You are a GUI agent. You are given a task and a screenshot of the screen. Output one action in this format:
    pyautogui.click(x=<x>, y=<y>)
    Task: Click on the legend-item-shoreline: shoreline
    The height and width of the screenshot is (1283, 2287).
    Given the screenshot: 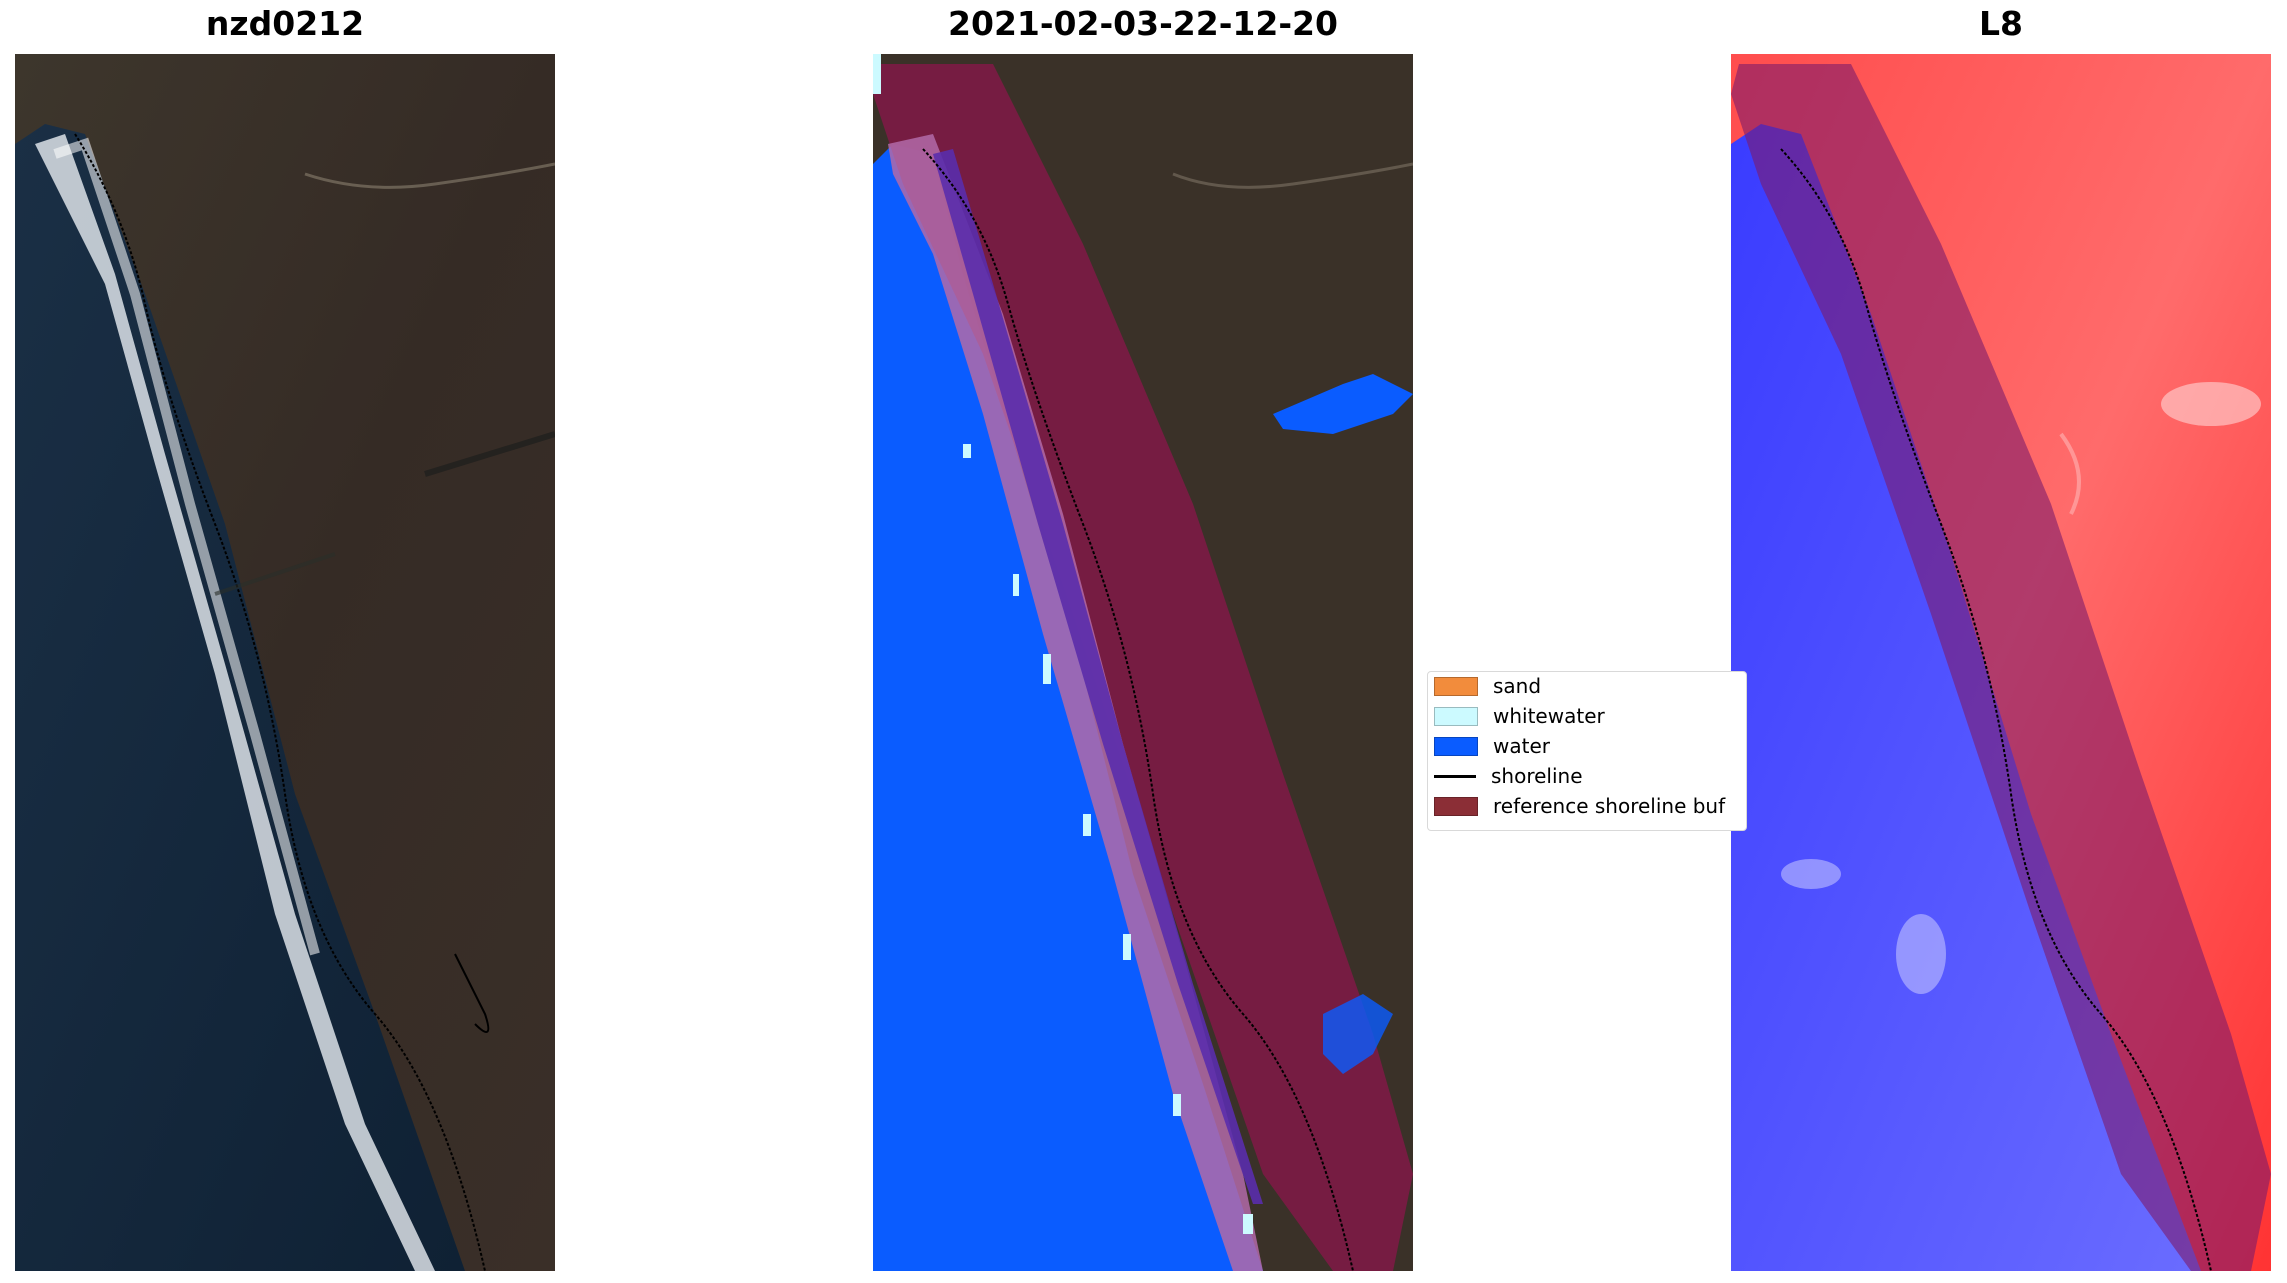 What is the action you would take?
    pyautogui.click(x=1508, y=776)
    